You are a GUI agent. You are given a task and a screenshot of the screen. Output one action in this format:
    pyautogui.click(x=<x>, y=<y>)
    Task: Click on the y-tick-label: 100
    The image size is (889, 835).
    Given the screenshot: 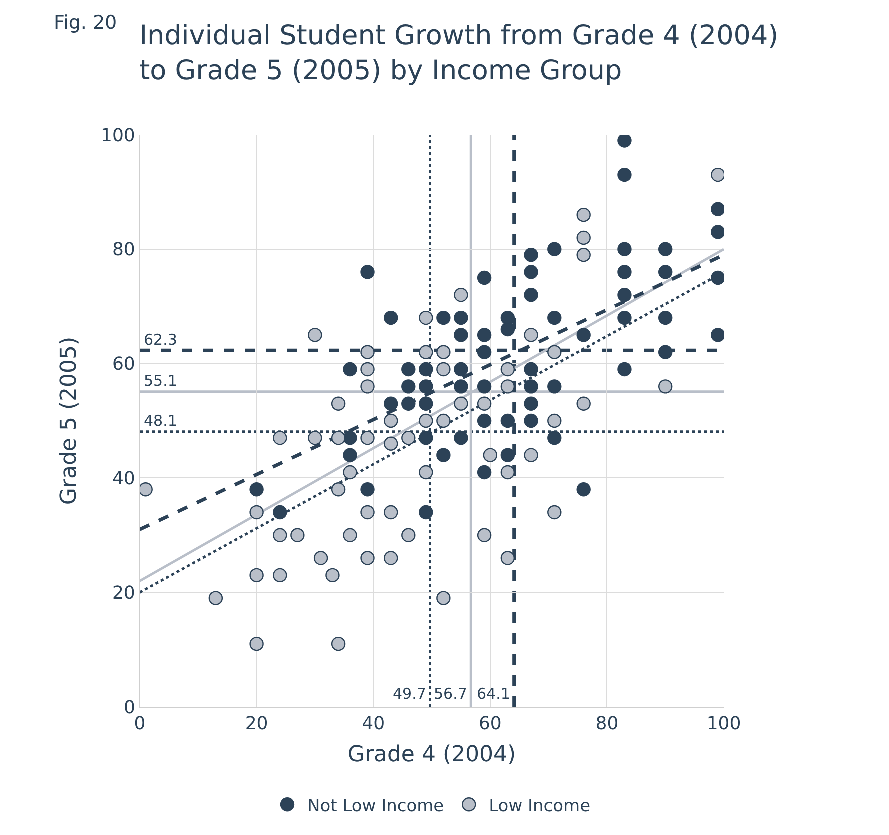 What is the action you would take?
    pyautogui.click(x=118, y=135)
    